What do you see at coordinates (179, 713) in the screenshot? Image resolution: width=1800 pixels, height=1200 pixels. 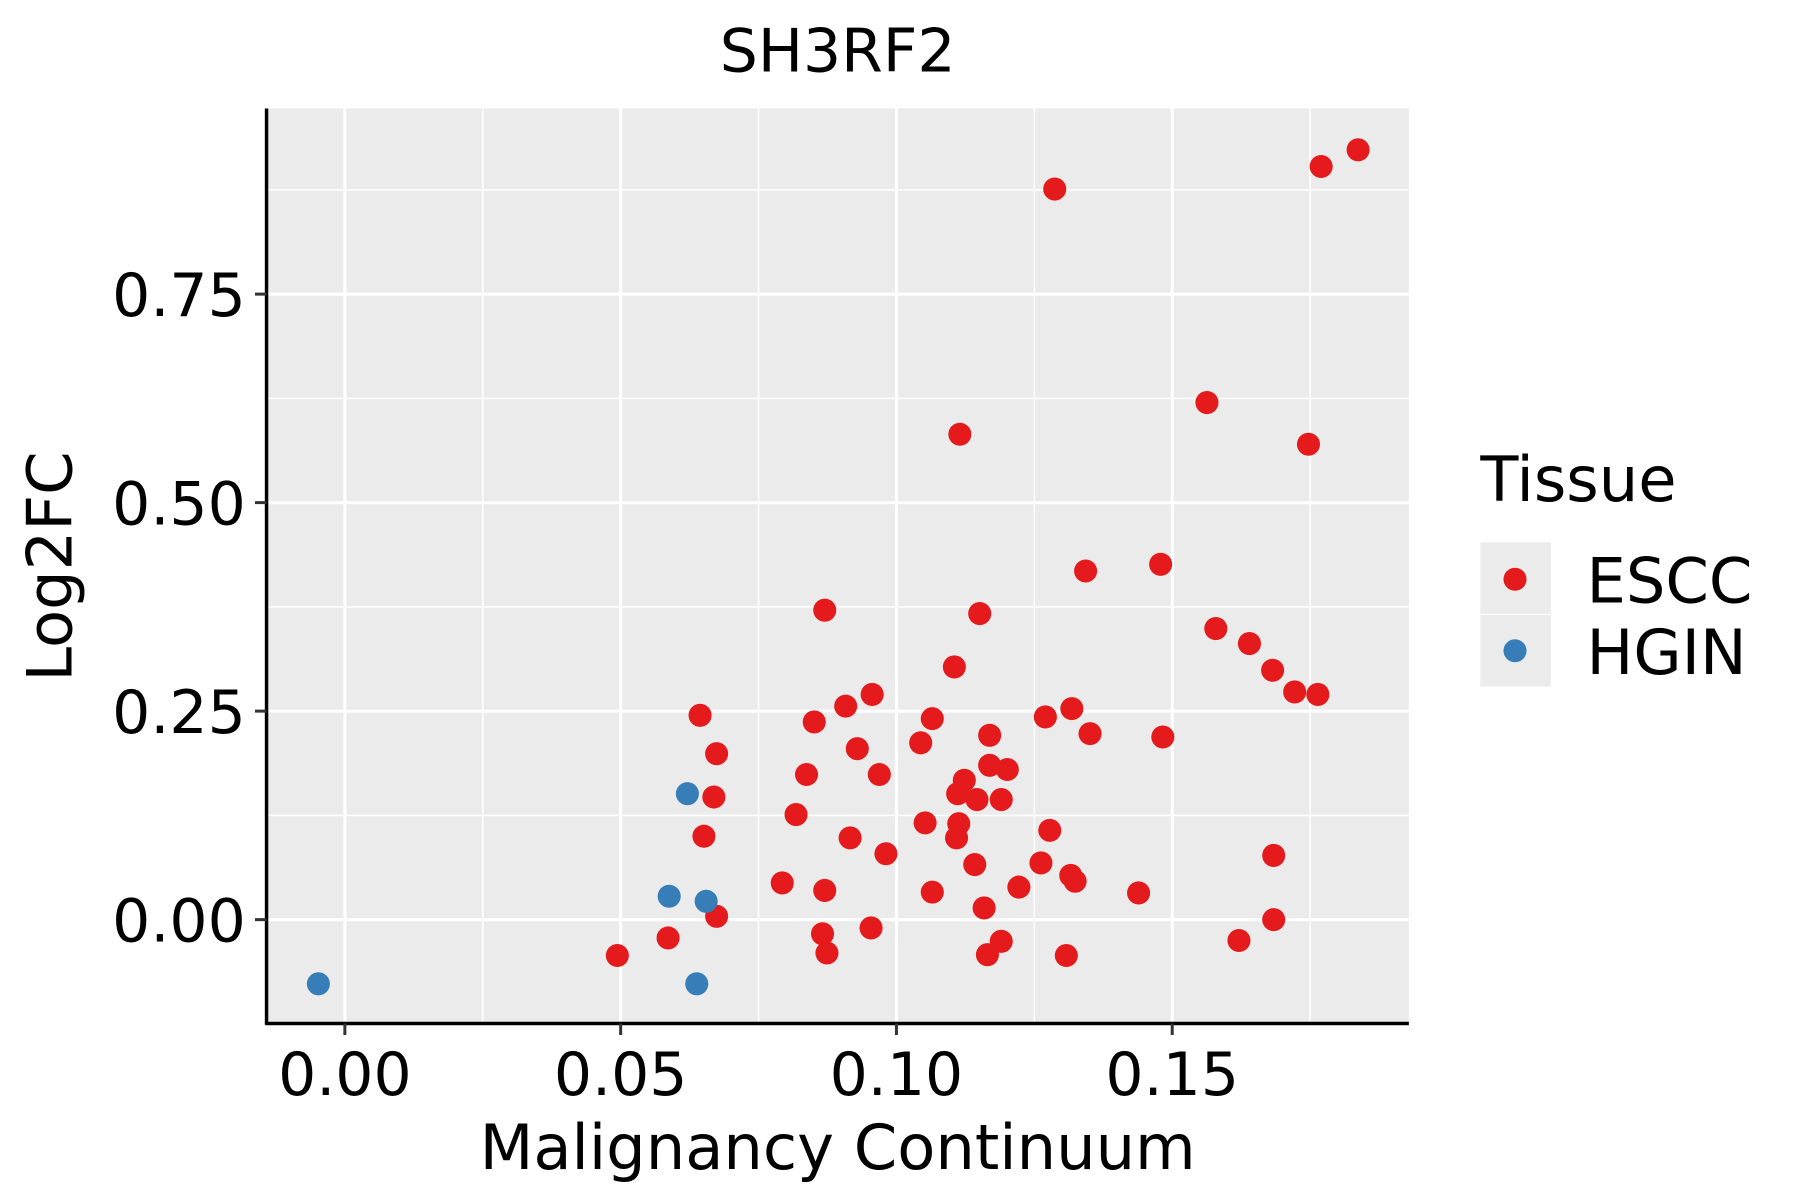 I see `y-tick-label: 0.25` at bounding box center [179, 713].